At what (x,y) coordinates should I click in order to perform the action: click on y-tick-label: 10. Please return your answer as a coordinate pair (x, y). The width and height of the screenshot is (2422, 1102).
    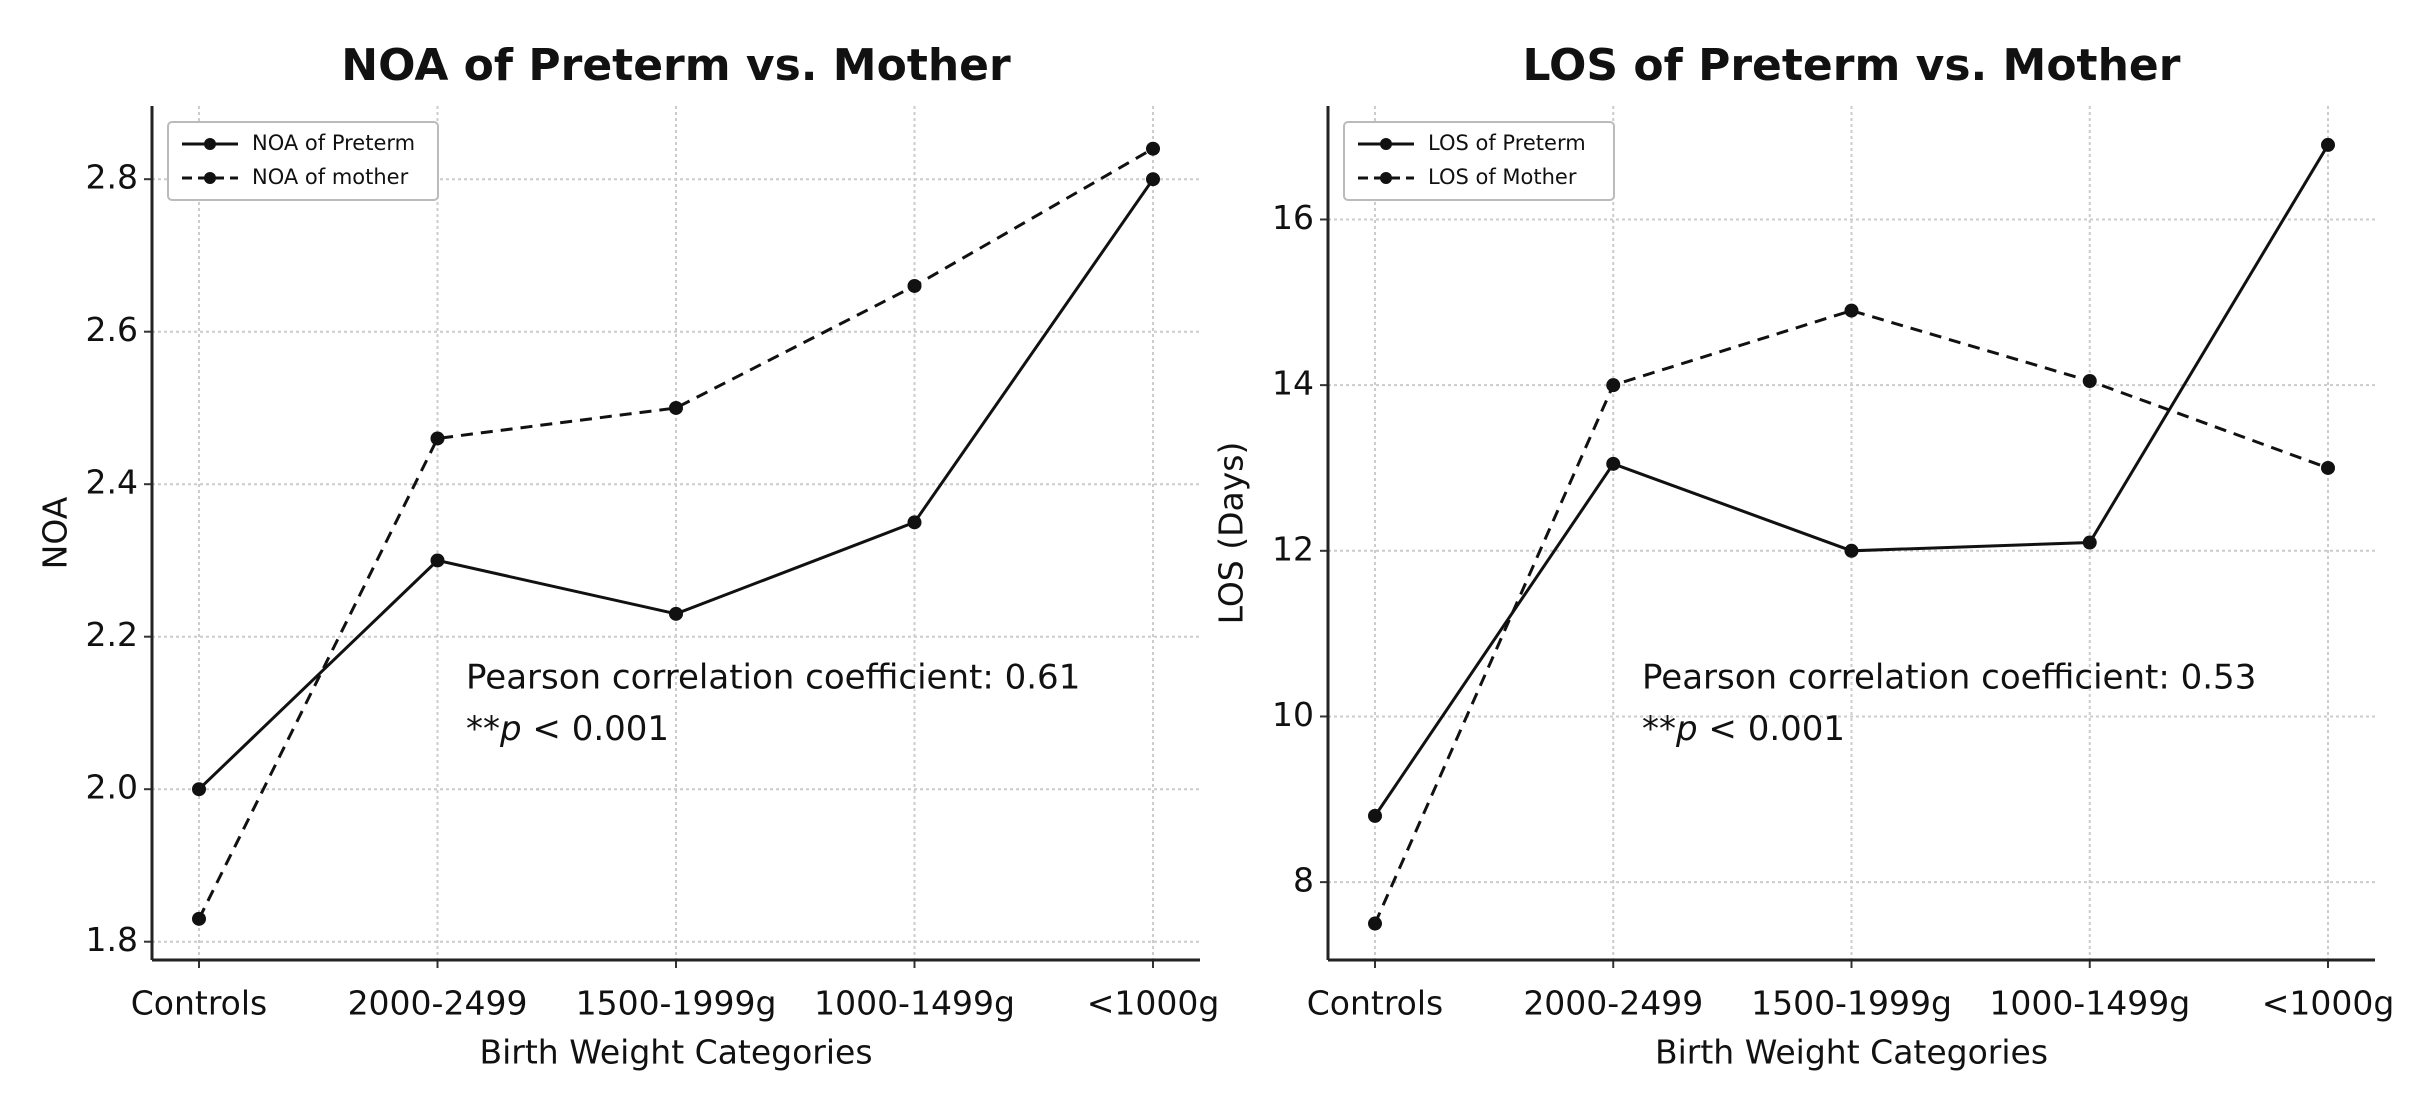
    Looking at the image, I should click on (1293, 714).